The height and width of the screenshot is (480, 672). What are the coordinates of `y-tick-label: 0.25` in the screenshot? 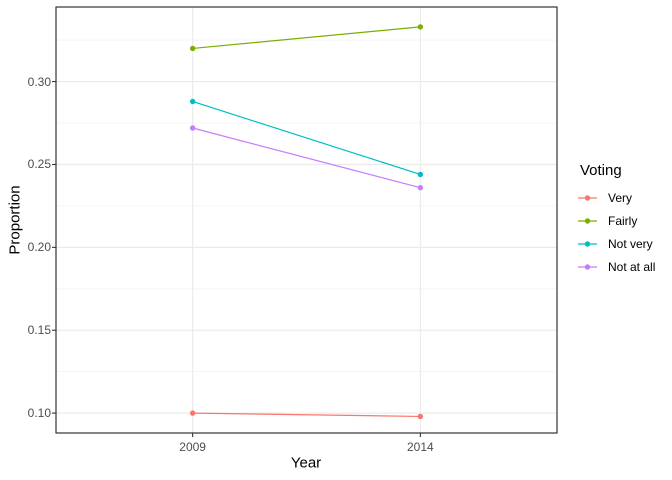 It's located at (39, 164).